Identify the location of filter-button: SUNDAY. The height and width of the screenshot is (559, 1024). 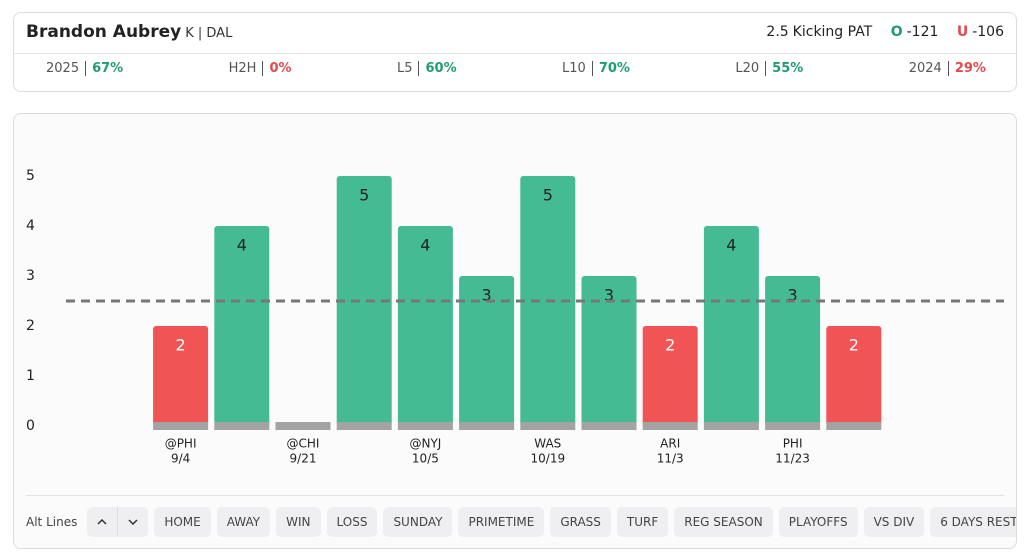
(418, 522).